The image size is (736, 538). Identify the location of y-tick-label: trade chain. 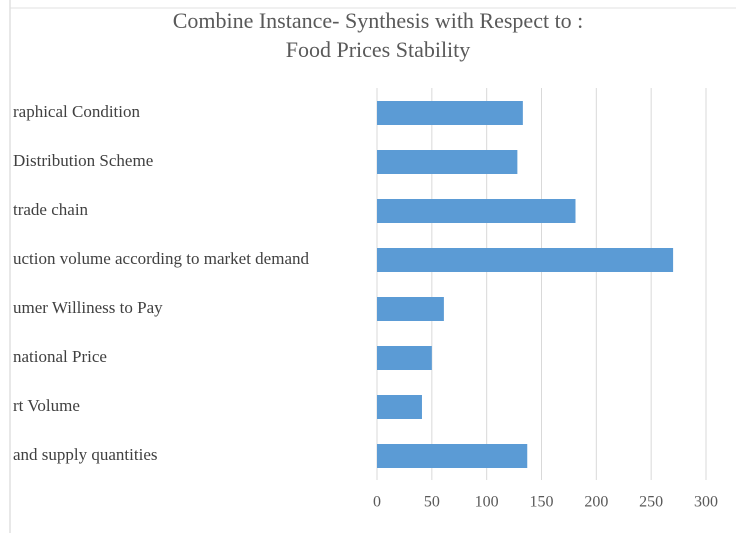
(51, 209).